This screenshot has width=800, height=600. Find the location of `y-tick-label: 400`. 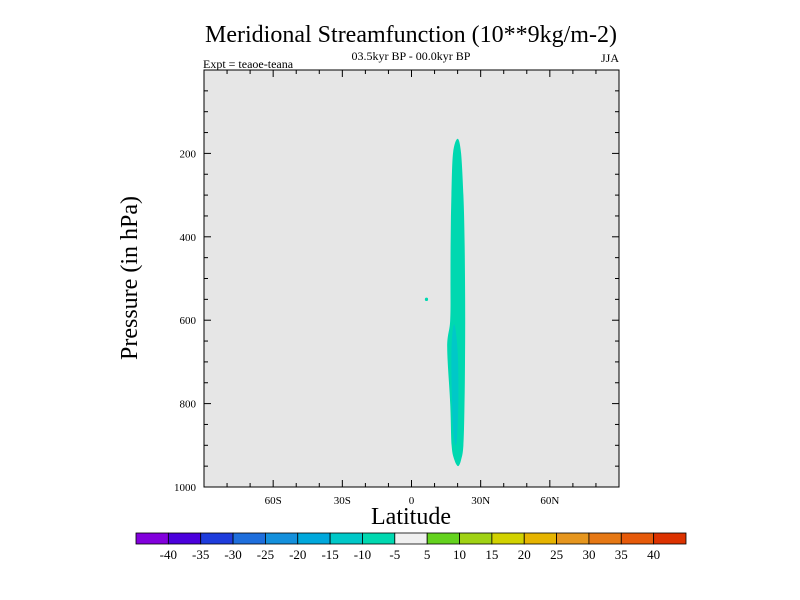

y-tick-label: 400 is located at coordinates (188, 238).